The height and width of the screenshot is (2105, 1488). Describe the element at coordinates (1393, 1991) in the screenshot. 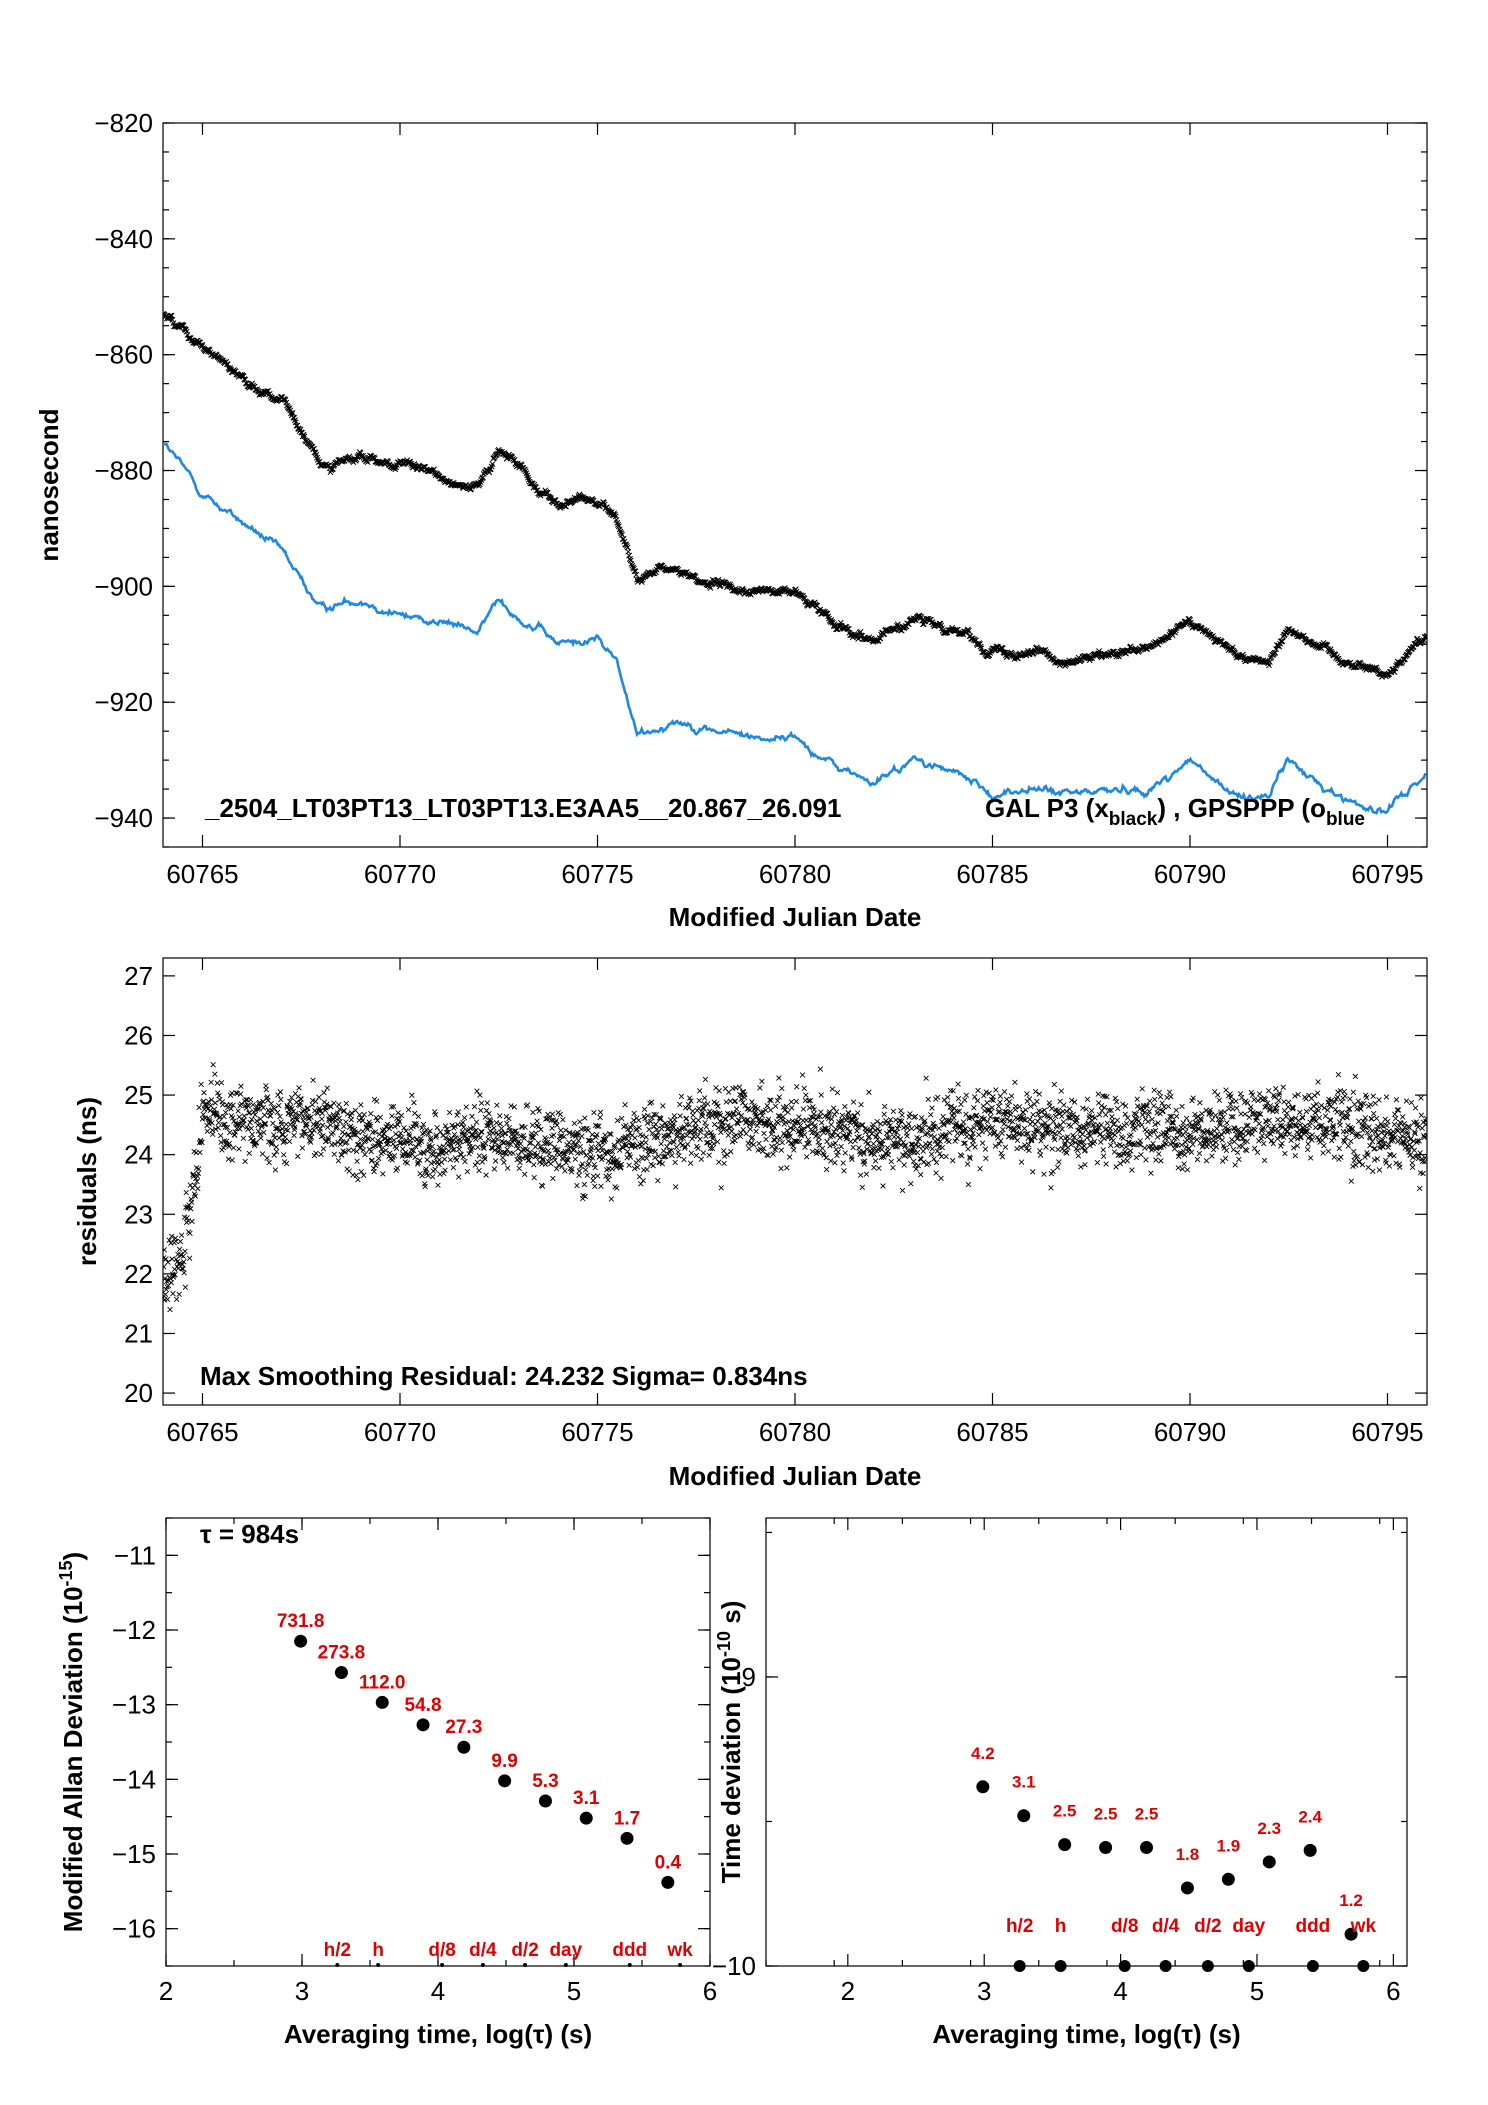

I see `x-tick-label: 6` at that location.